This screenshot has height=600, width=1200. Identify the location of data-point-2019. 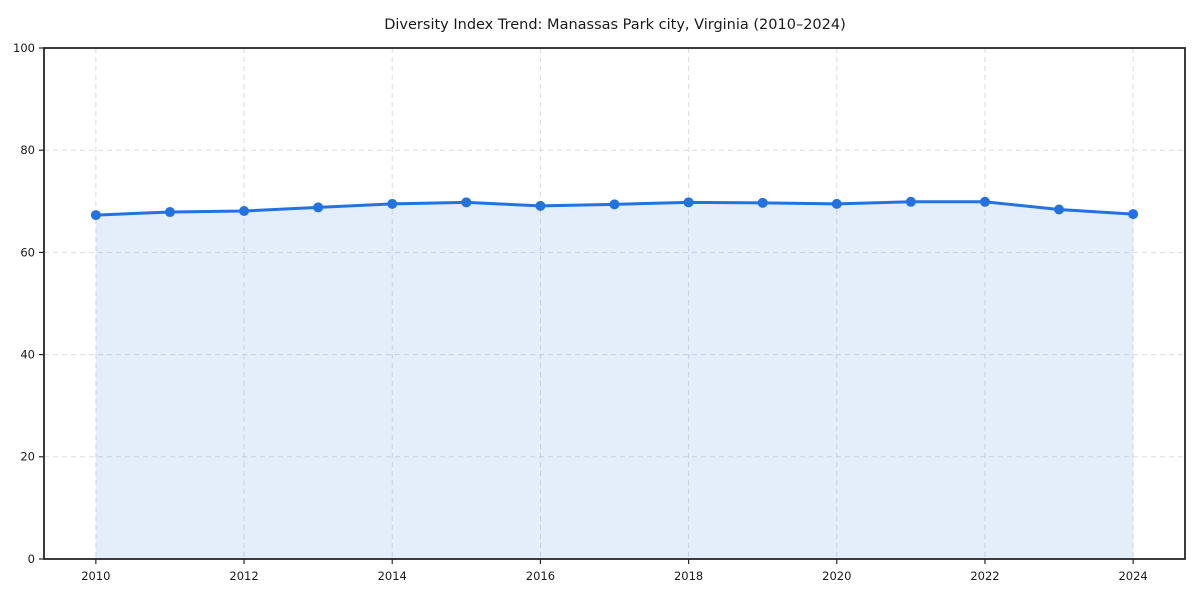
(762, 202).